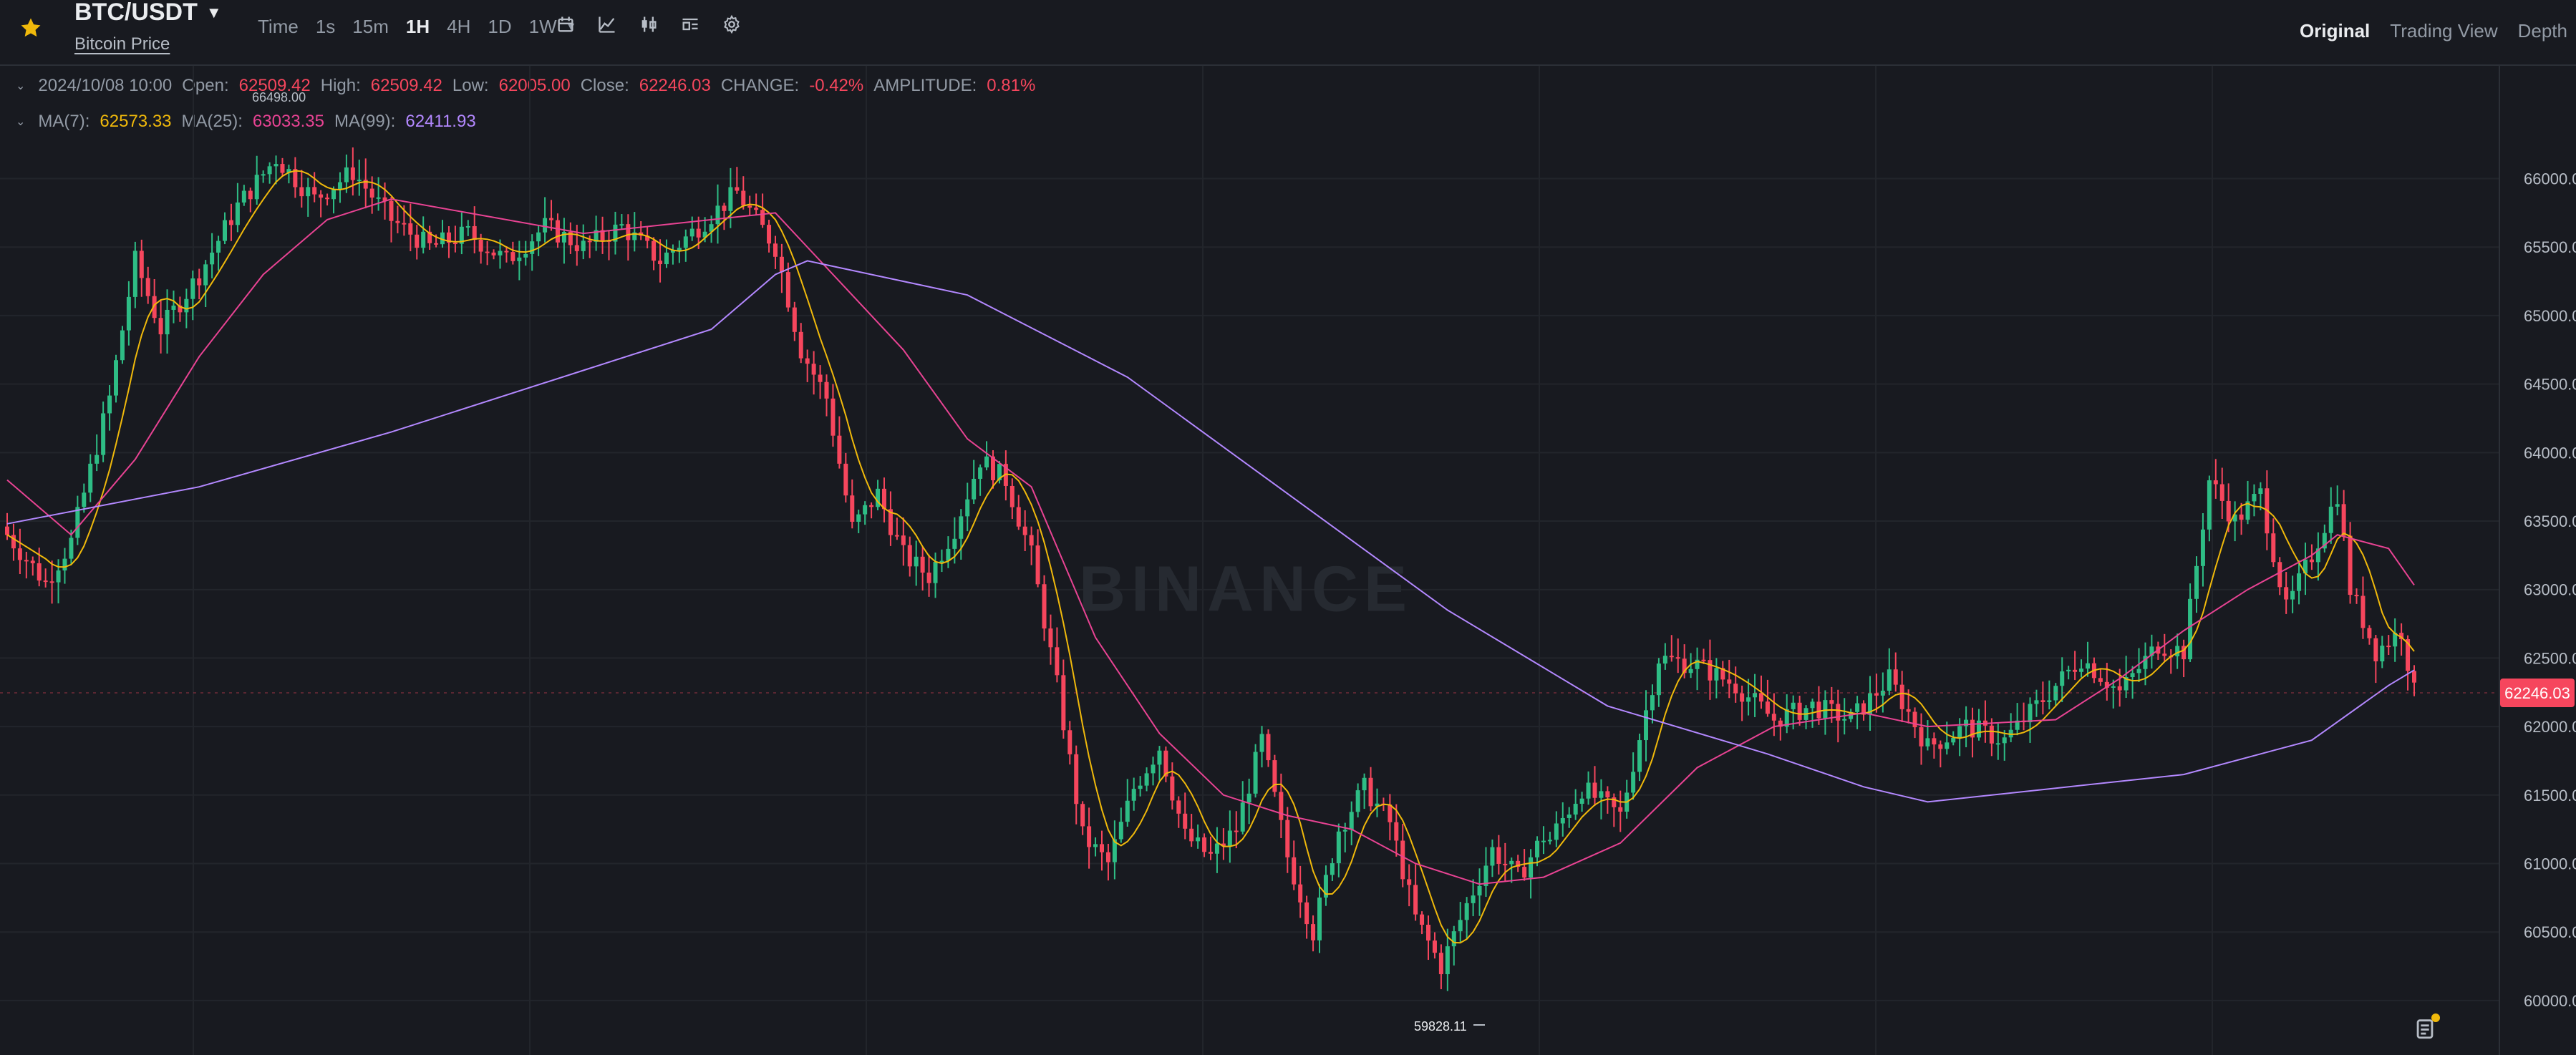  What do you see at coordinates (732, 24) in the screenshot?
I see `settings-icon` at bounding box center [732, 24].